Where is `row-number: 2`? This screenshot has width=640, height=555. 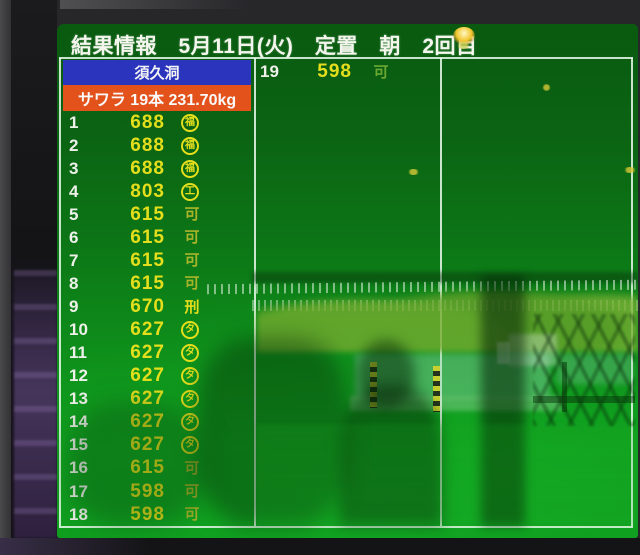 row-number: 2 is located at coordinates (74, 145).